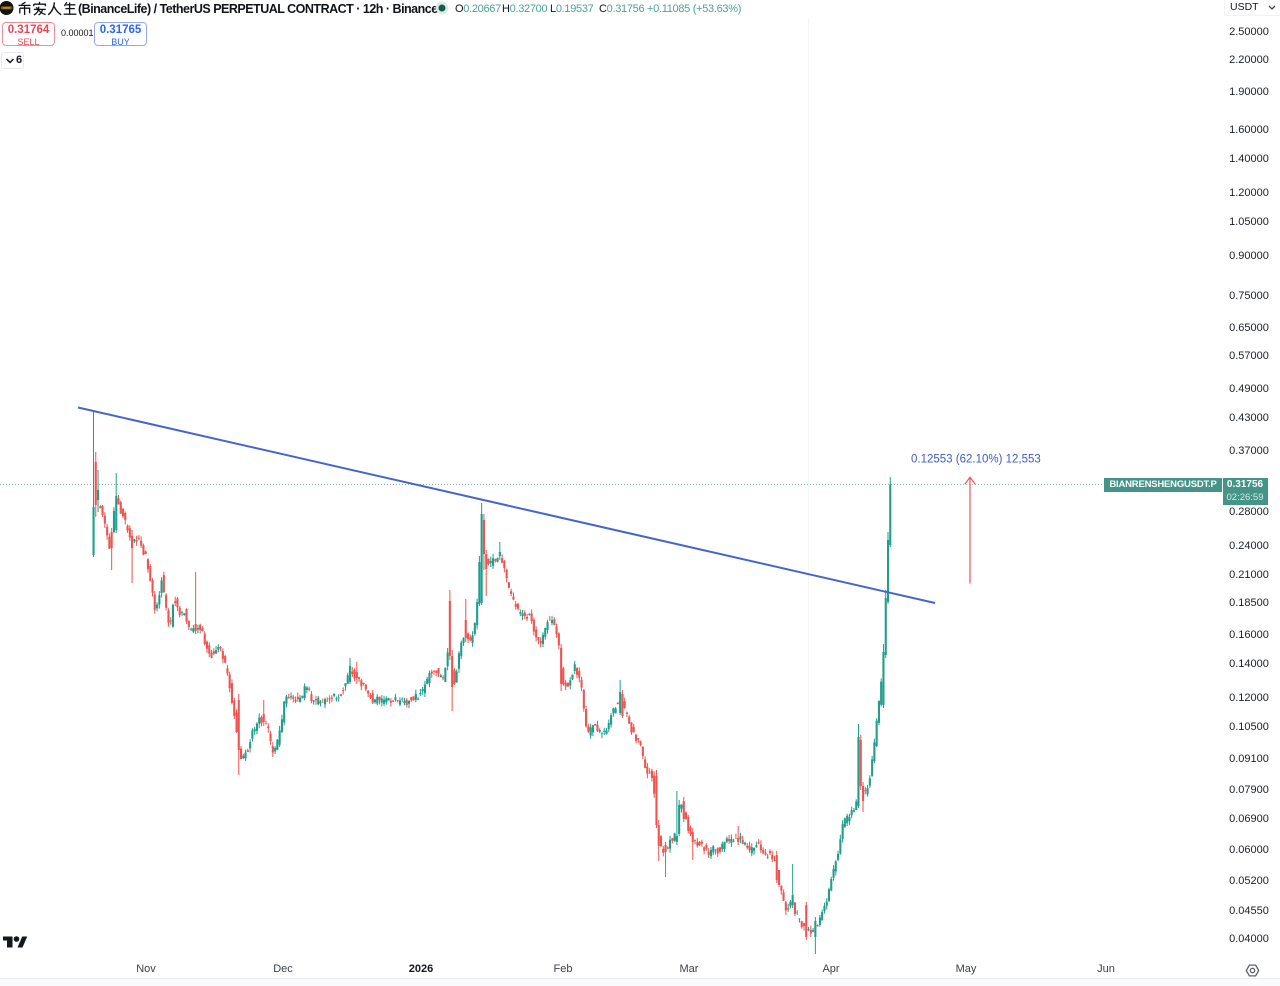 The width and height of the screenshot is (1280, 986). I want to click on svg-text: 0.12553 (62.10%) 12,553, so click(976, 460).